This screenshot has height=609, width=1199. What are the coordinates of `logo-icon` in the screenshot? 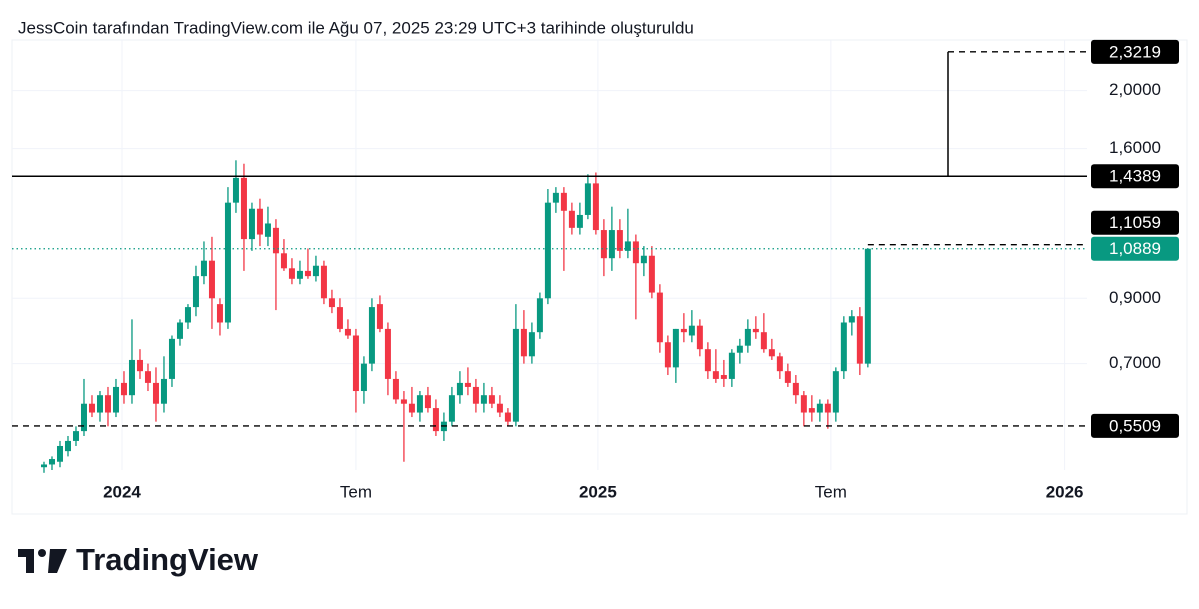 It's located at (42, 561).